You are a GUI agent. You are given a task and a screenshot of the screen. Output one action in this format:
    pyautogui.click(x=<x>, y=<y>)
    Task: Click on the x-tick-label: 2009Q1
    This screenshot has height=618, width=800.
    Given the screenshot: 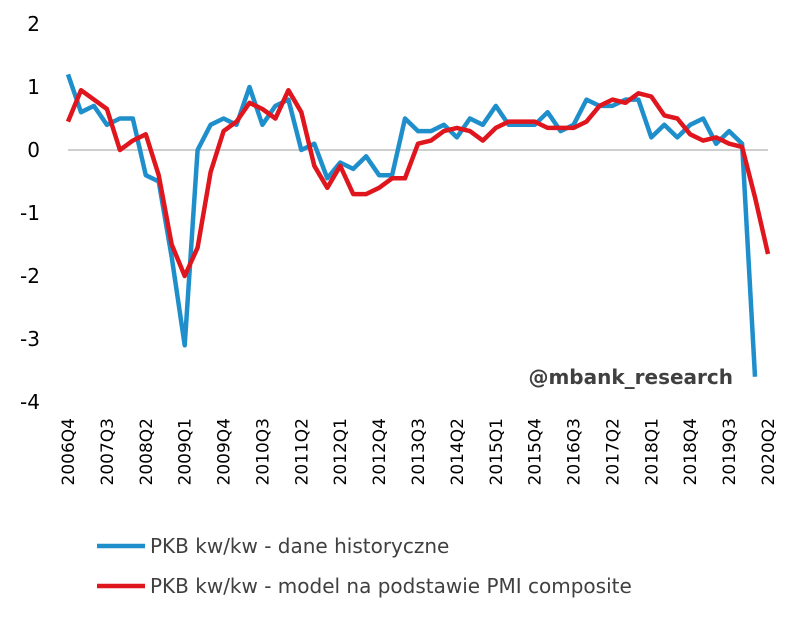 What is the action you would take?
    pyautogui.click(x=186, y=451)
    